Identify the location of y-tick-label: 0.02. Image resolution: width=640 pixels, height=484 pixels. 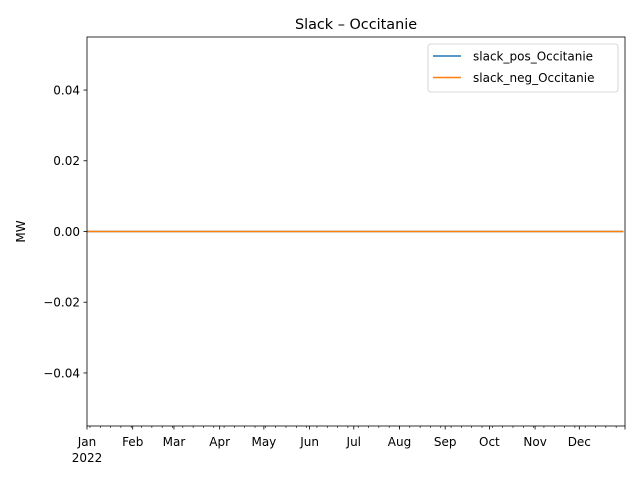
(66, 161).